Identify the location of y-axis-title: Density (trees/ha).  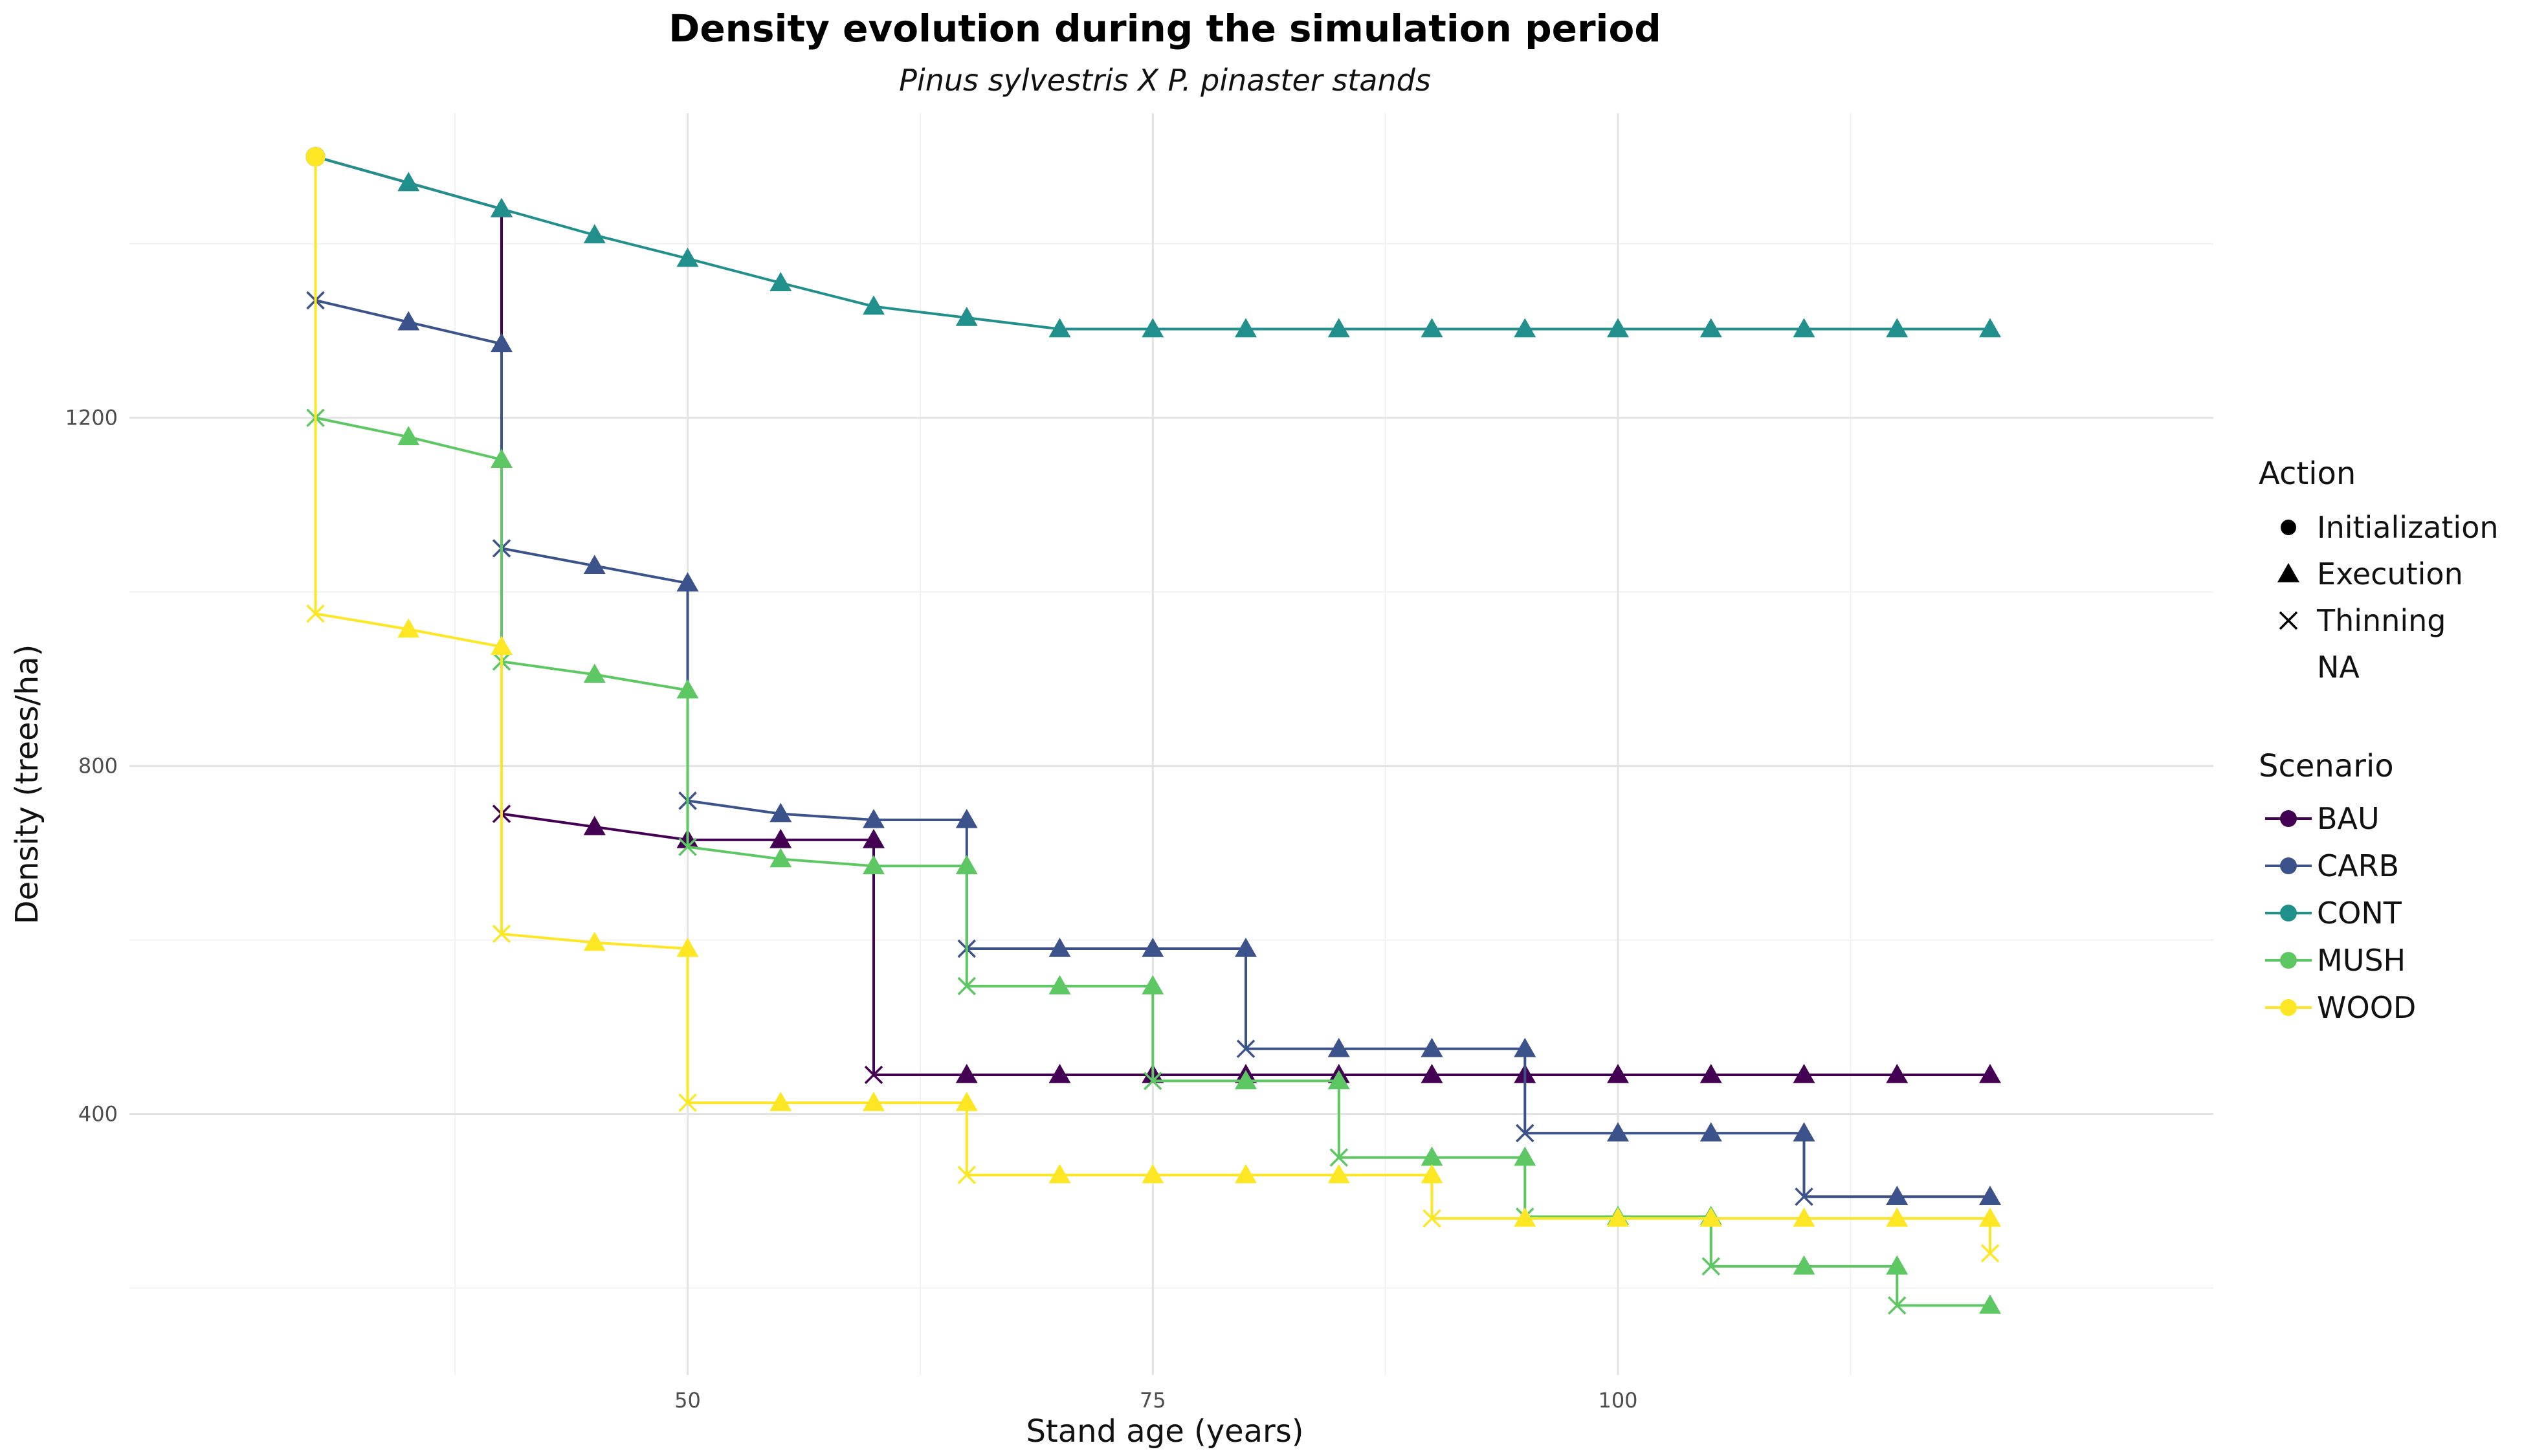
(27, 785).